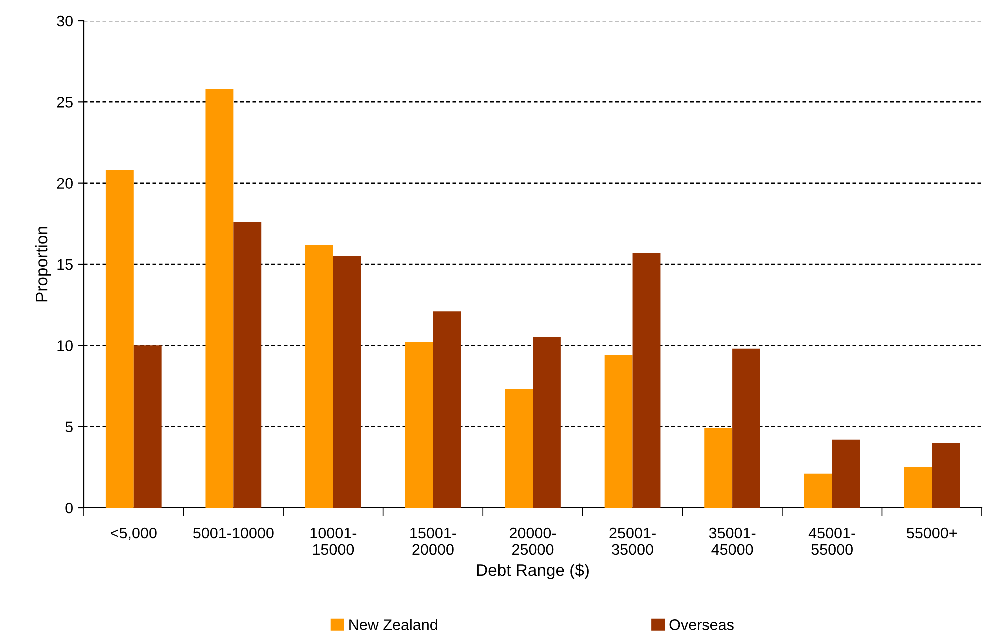 The width and height of the screenshot is (988, 632). I want to click on x-tick-label: 25001- 35000, so click(633, 542).